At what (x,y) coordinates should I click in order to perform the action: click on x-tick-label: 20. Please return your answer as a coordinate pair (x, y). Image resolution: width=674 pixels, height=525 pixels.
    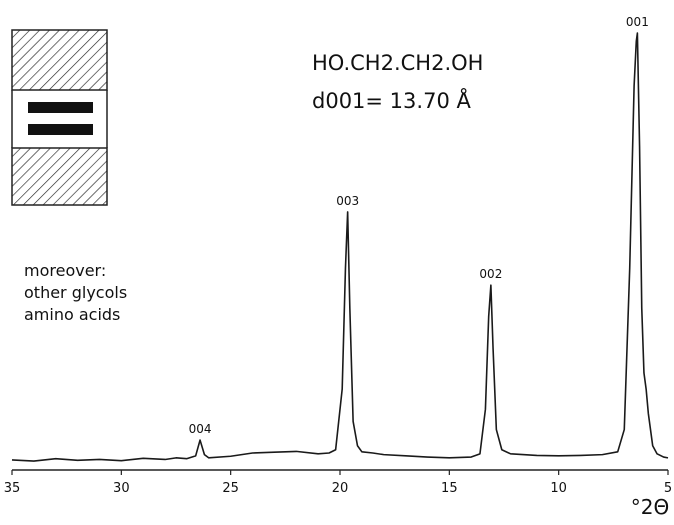
    Looking at the image, I should click on (340, 488).